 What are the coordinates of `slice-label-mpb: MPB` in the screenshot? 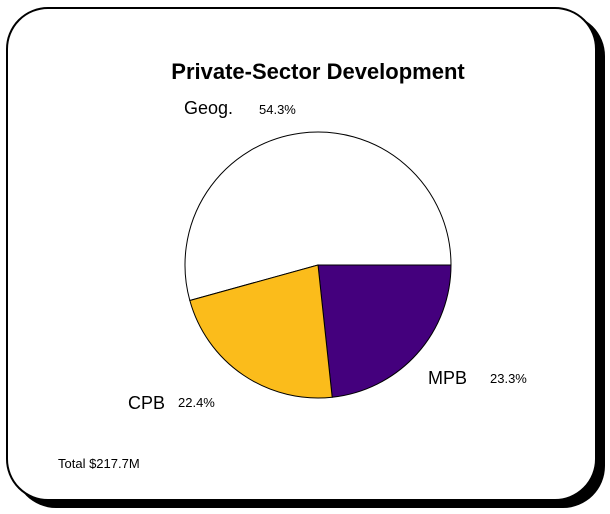 It's located at (447, 378).